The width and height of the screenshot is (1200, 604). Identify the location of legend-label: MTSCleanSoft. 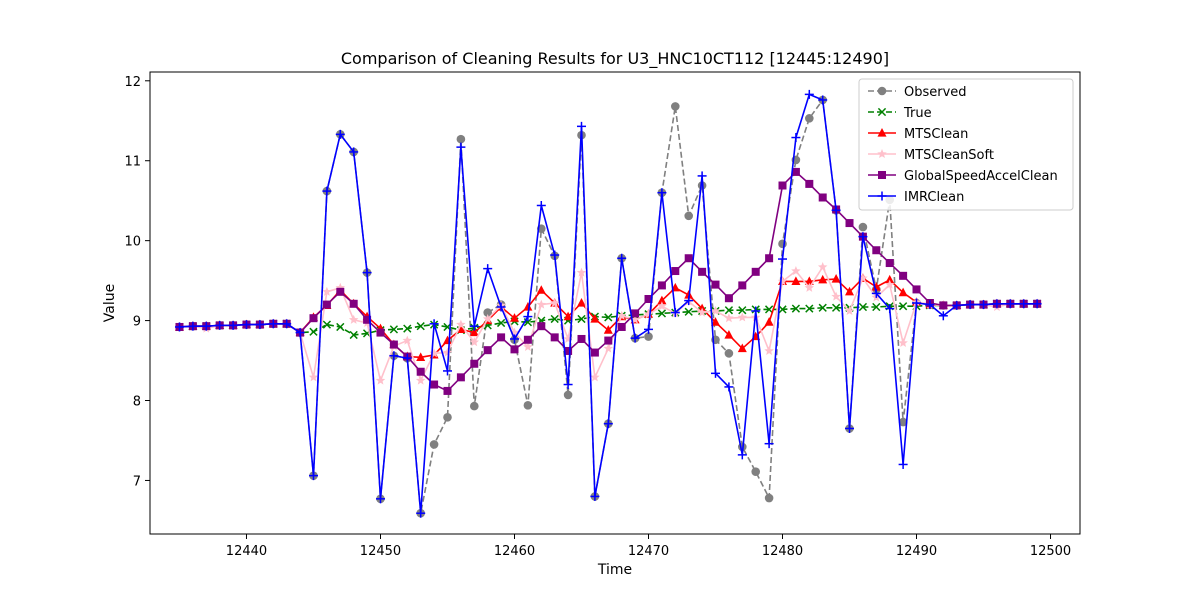
(949, 155).